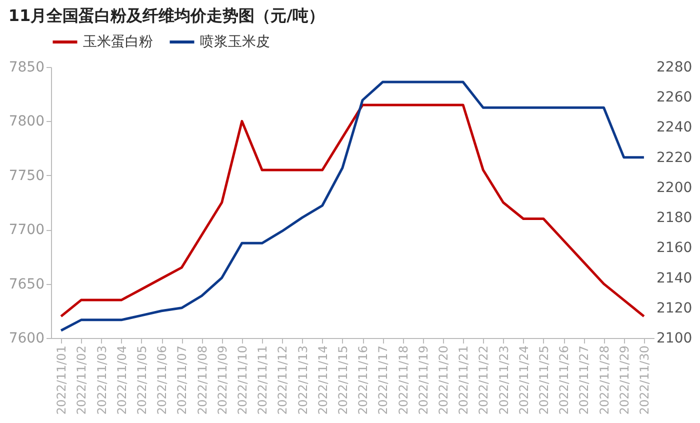  Describe the element at coordinates (121, 380) in the screenshot. I see `x-tick-label: 2022/11/04` at that location.